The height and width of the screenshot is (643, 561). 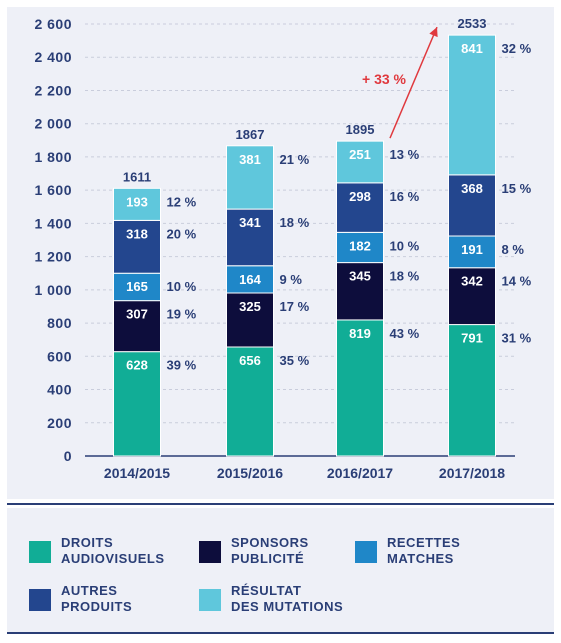 I want to click on segment-value-label: 318, so click(x=137, y=233).